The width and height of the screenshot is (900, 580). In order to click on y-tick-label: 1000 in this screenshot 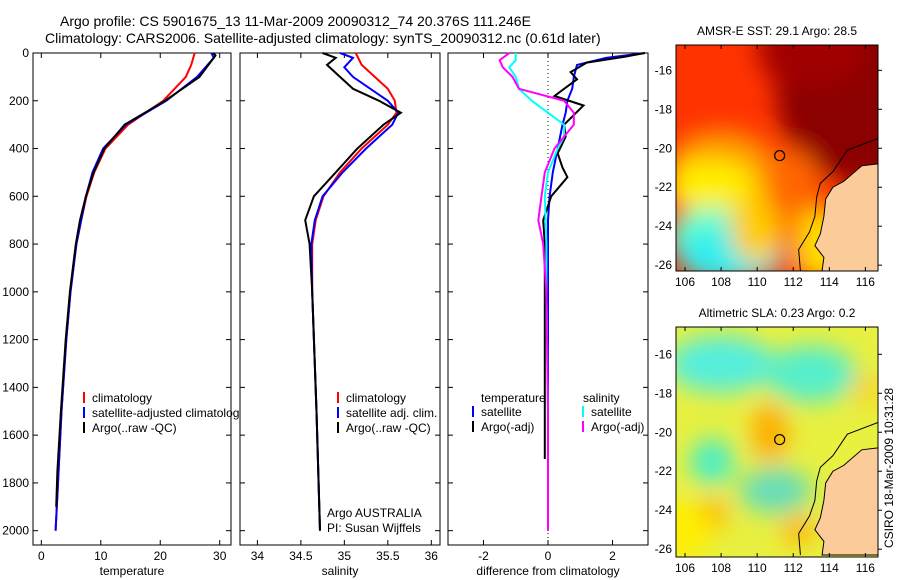, I will do `click(15, 292)`.